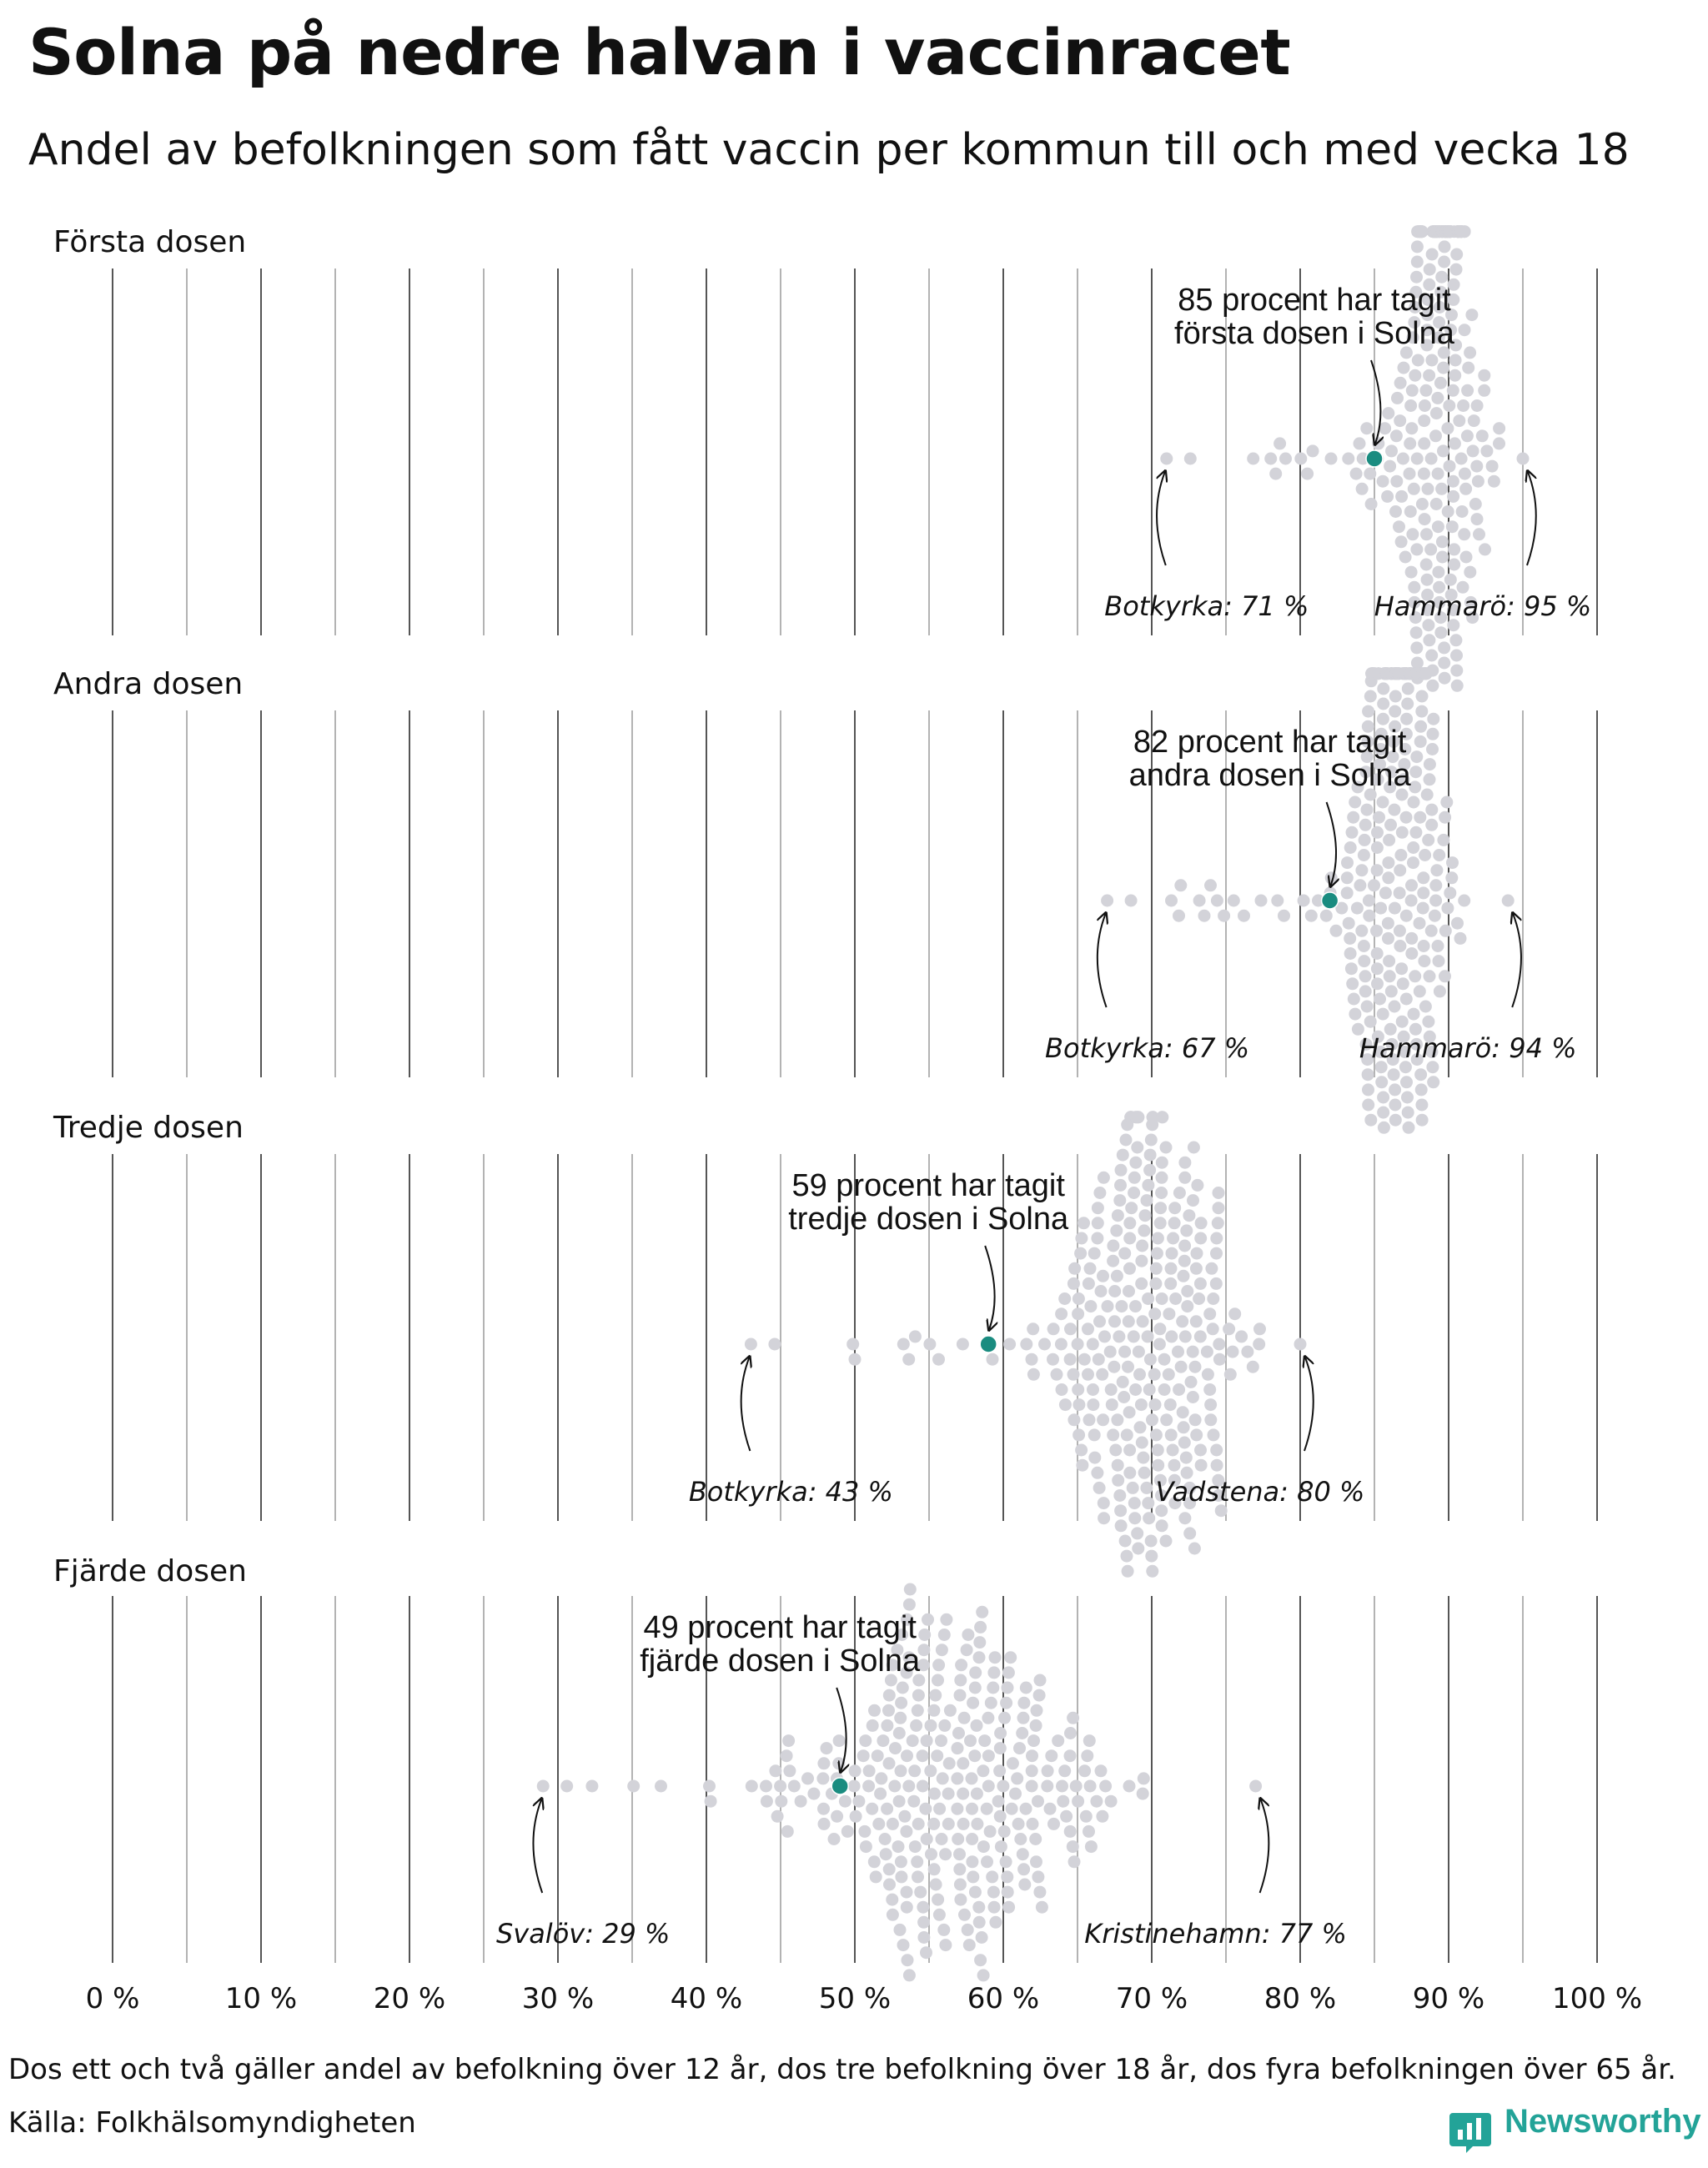  Describe the element at coordinates (150, 1571) in the screenshot. I see `panel-title-dose-4: Fjärde dosen` at that location.